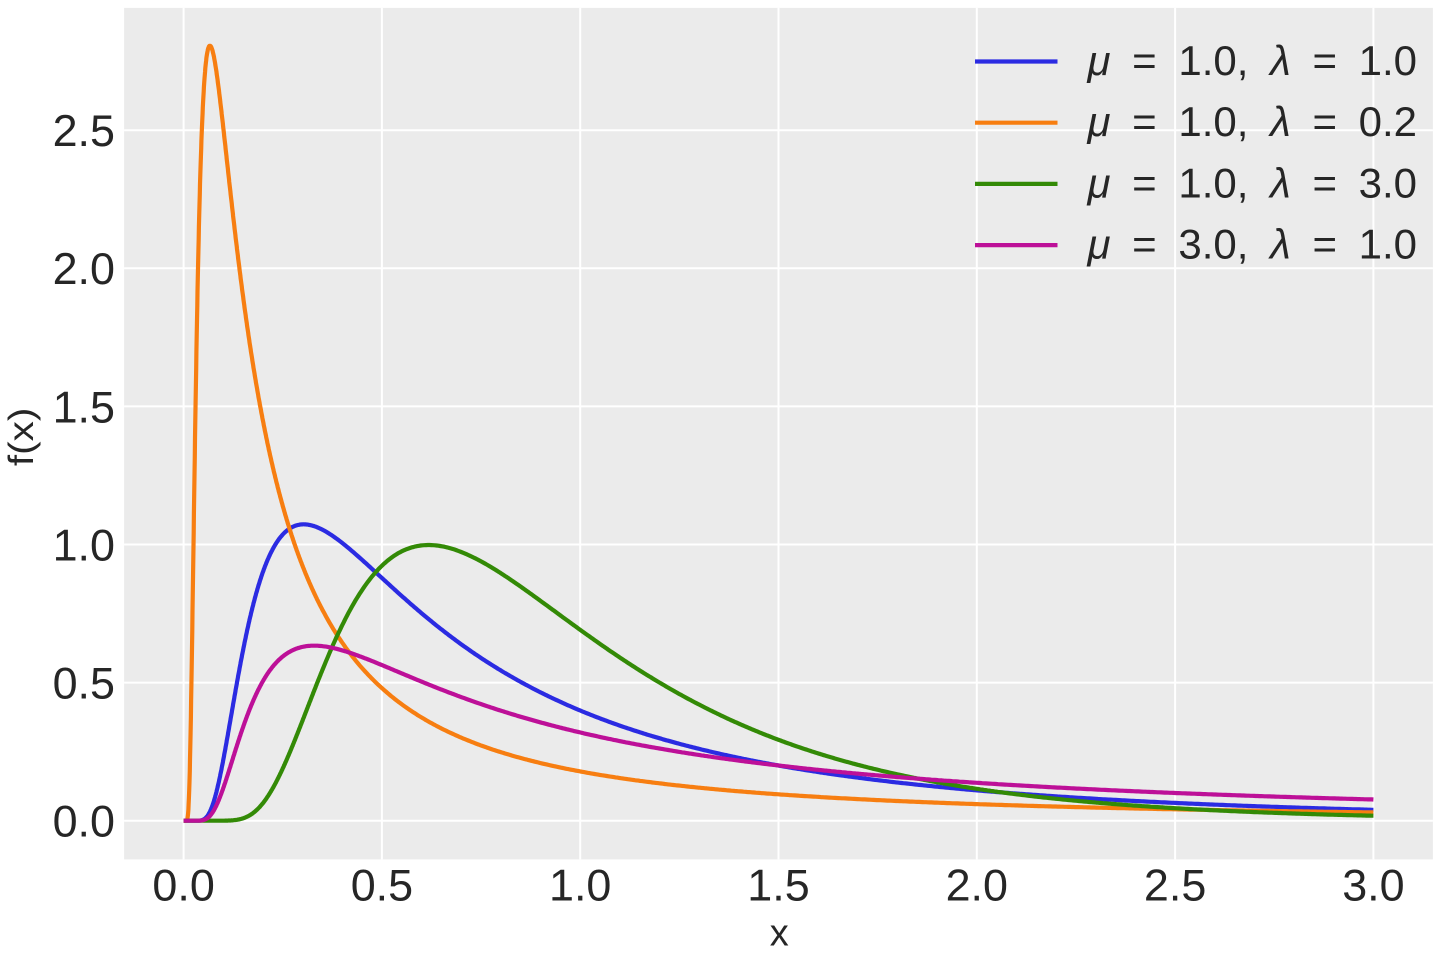 The height and width of the screenshot is (960, 1440). What do you see at coordinates (21, 437) in the screenshot?
I see `svg-text: f(x)` at bounding box center [21, 437].